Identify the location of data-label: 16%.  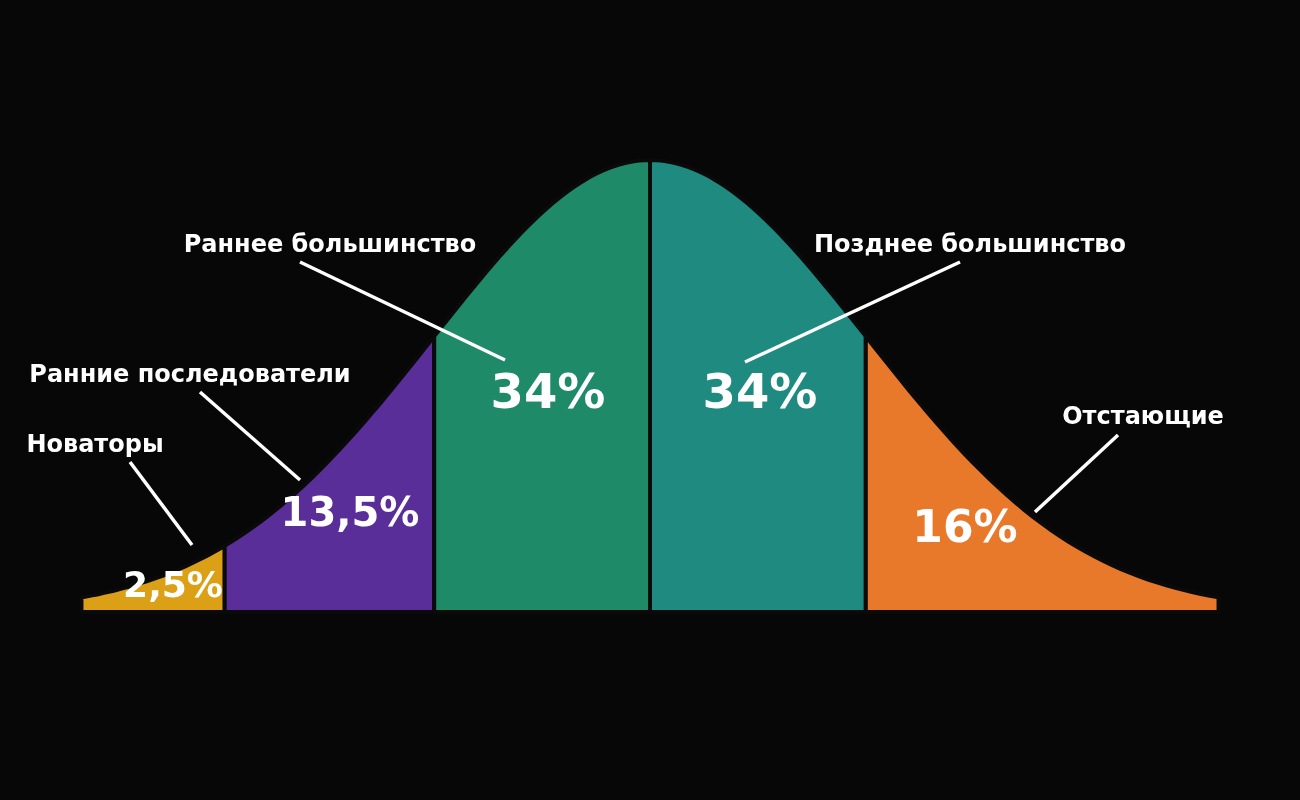
(965, 526).